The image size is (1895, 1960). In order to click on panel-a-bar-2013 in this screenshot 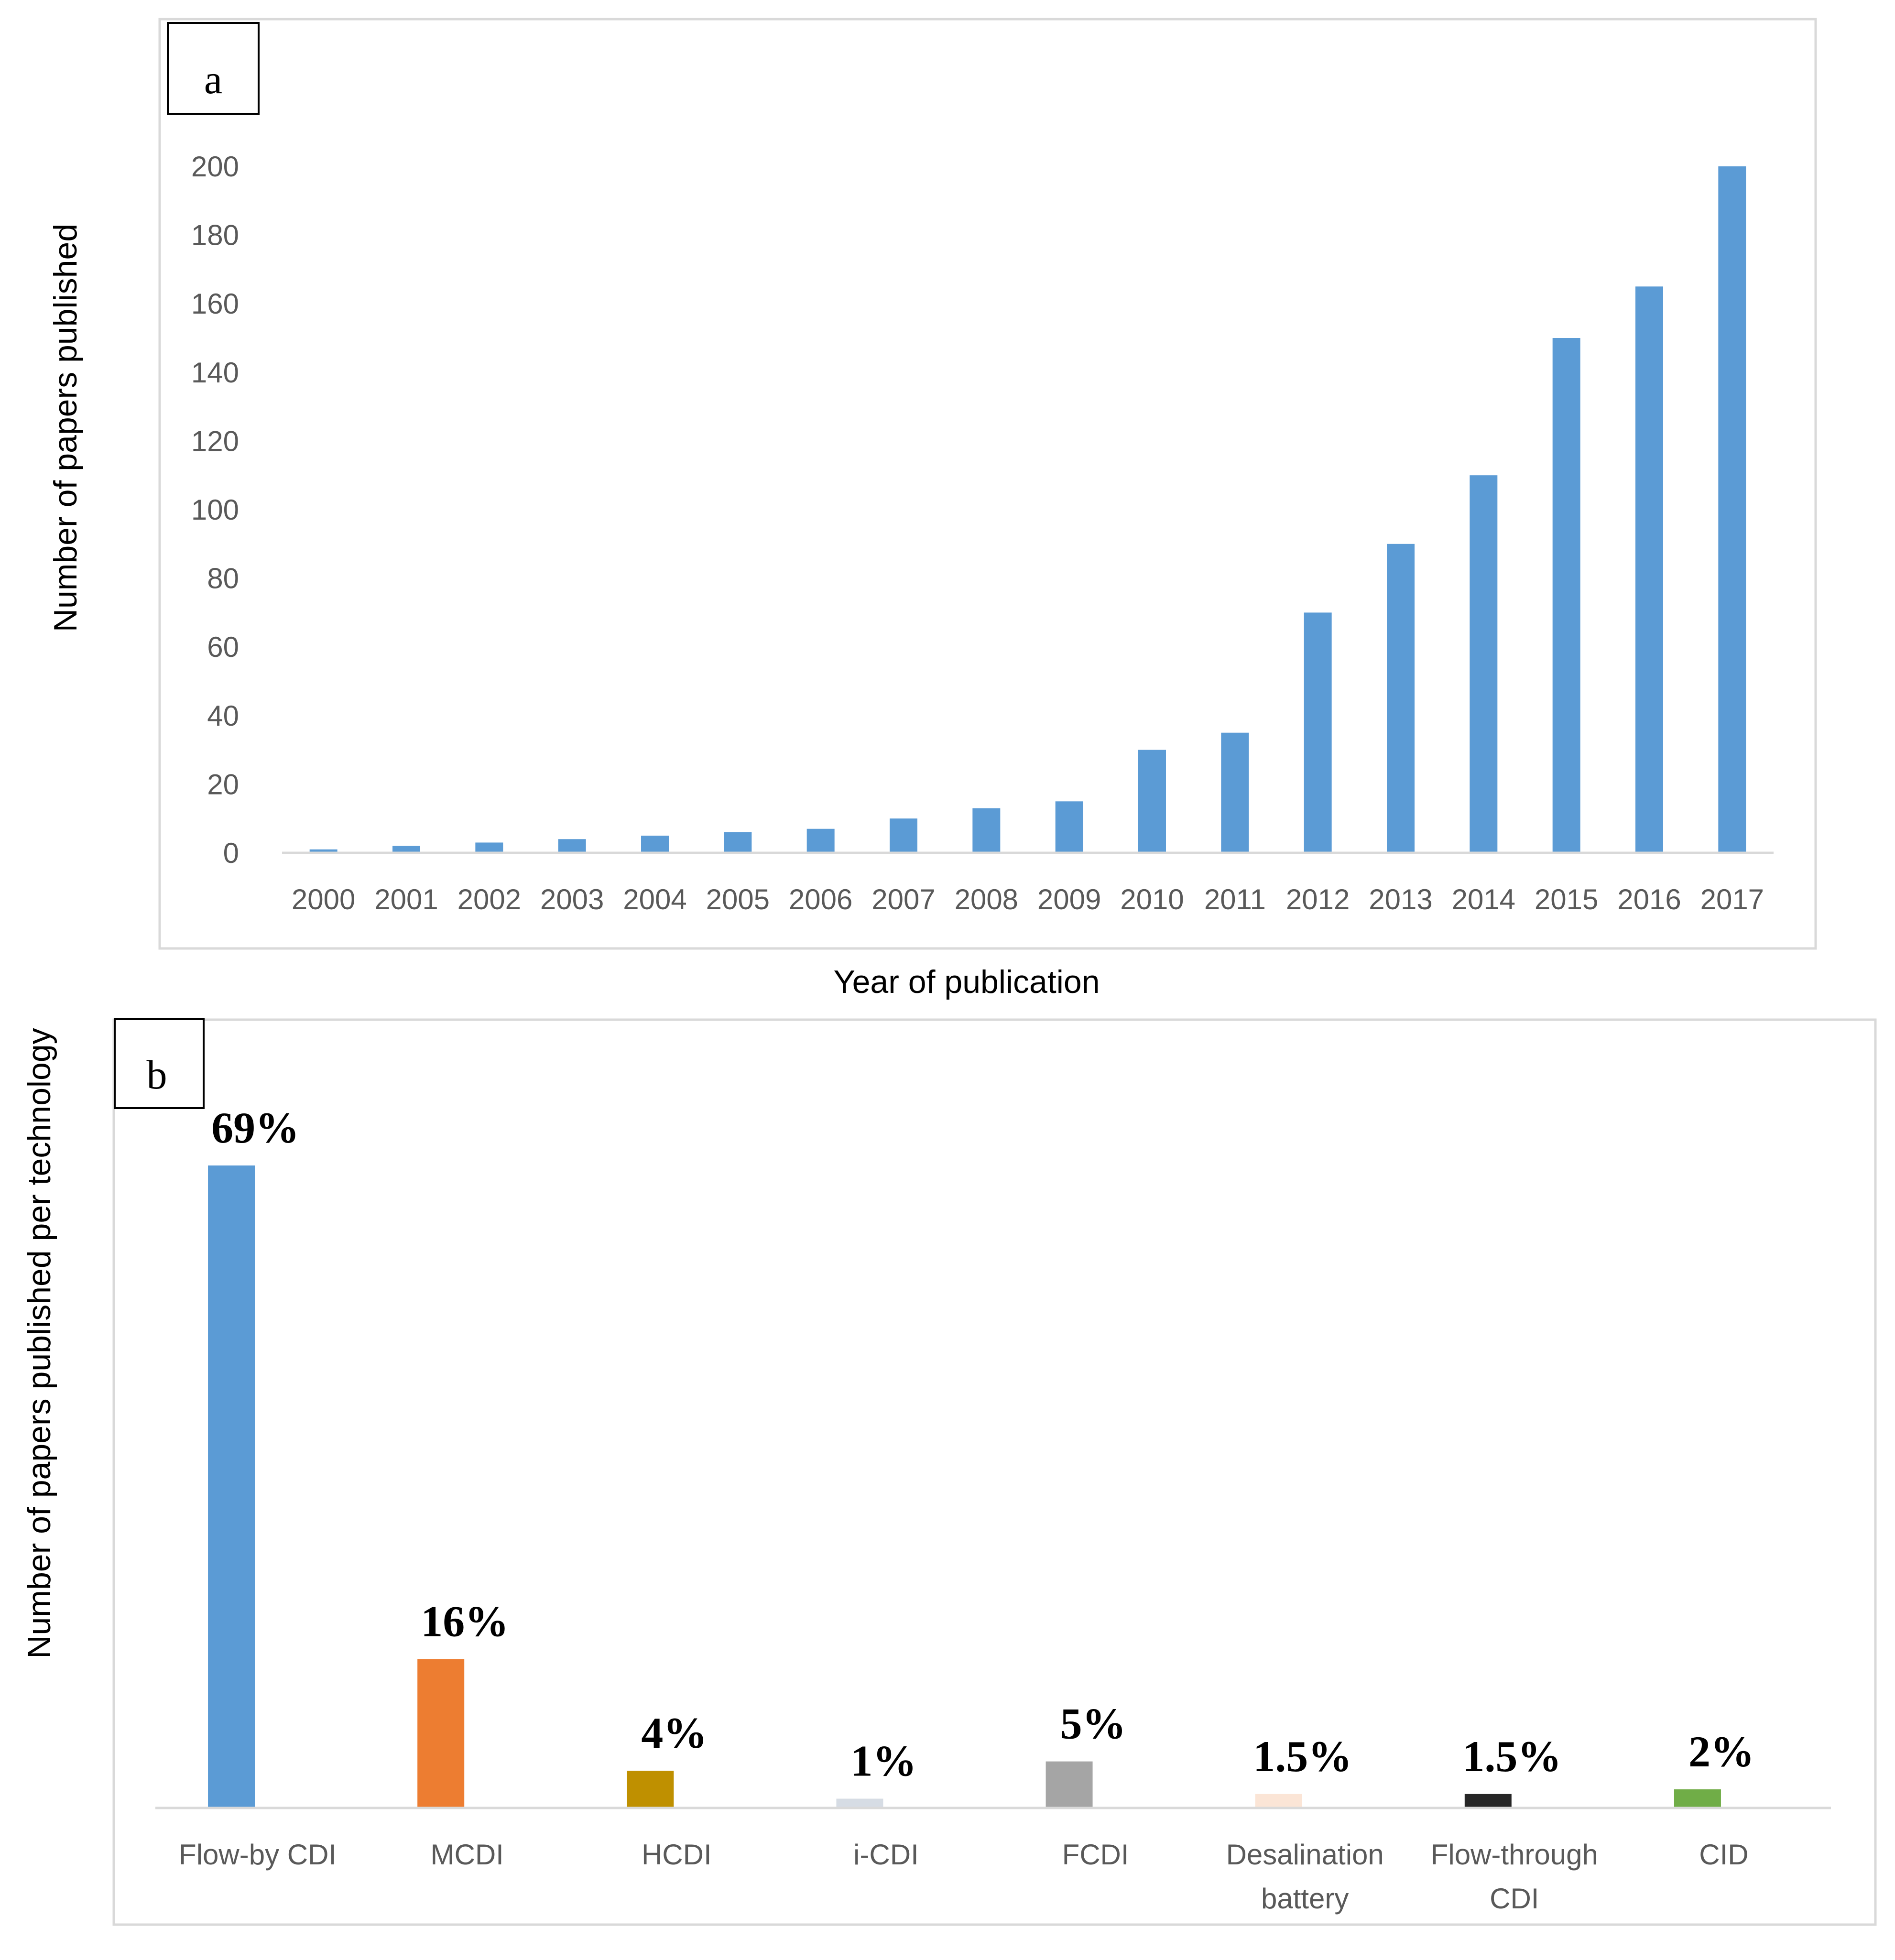, I will do `click(1401, 698)`.